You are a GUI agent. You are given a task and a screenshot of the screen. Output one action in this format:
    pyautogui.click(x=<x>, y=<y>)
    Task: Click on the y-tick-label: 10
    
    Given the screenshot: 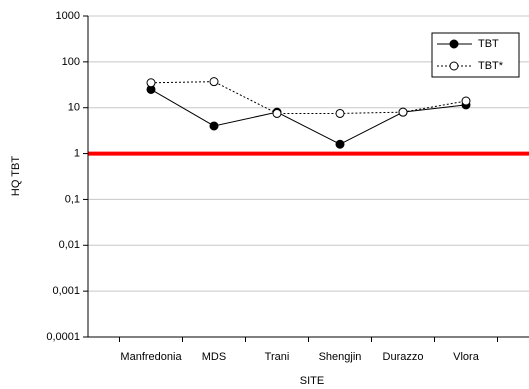 What is the action you would take?
    pyautogui.click(x=74, y=108)
    